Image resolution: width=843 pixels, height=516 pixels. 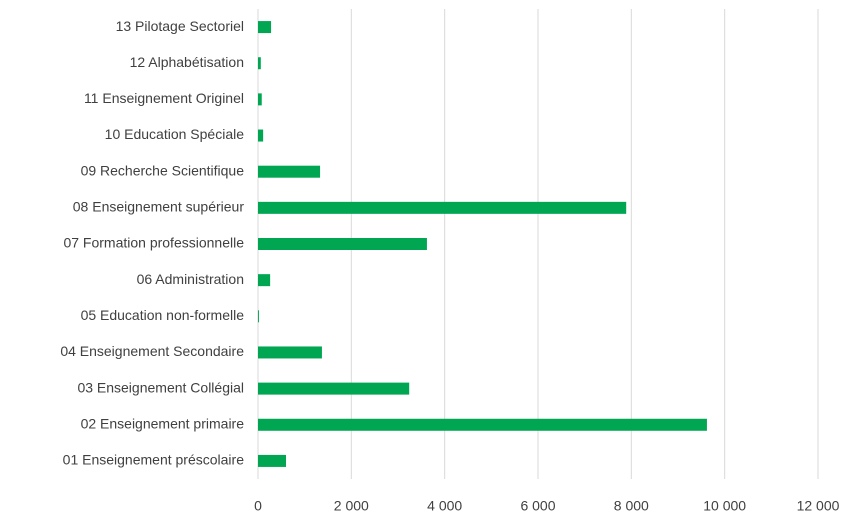 I want to click on y-tick-label: 09 Recherche Scientifique, so click(x=163, y=170).